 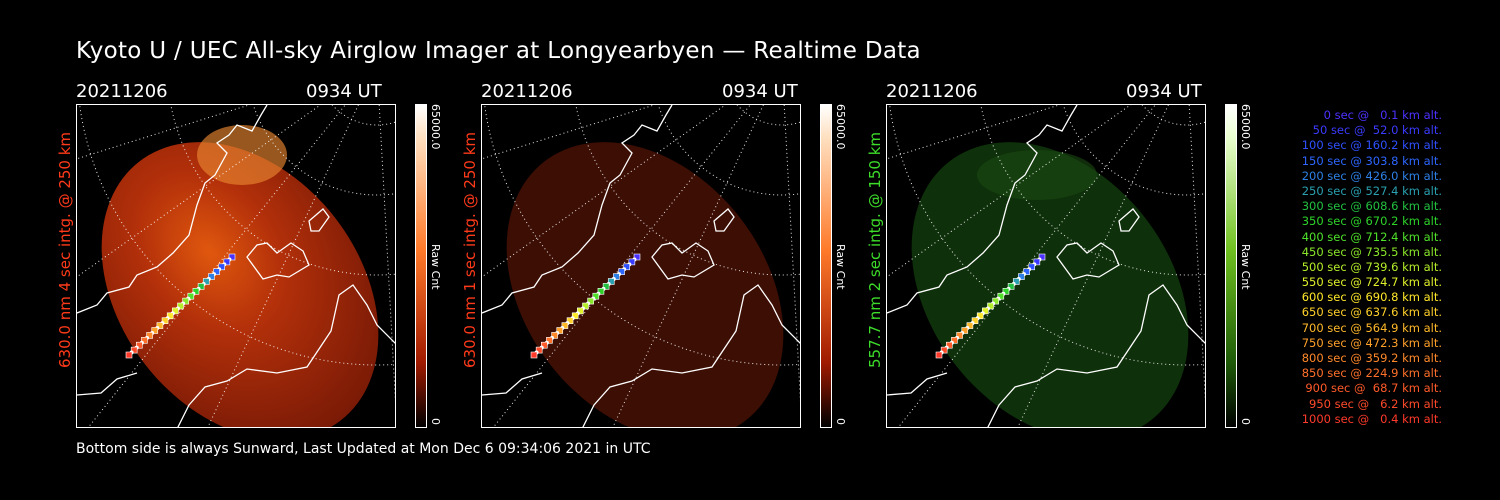 I want to click on panel-2-map, so click(x=641, y=266).